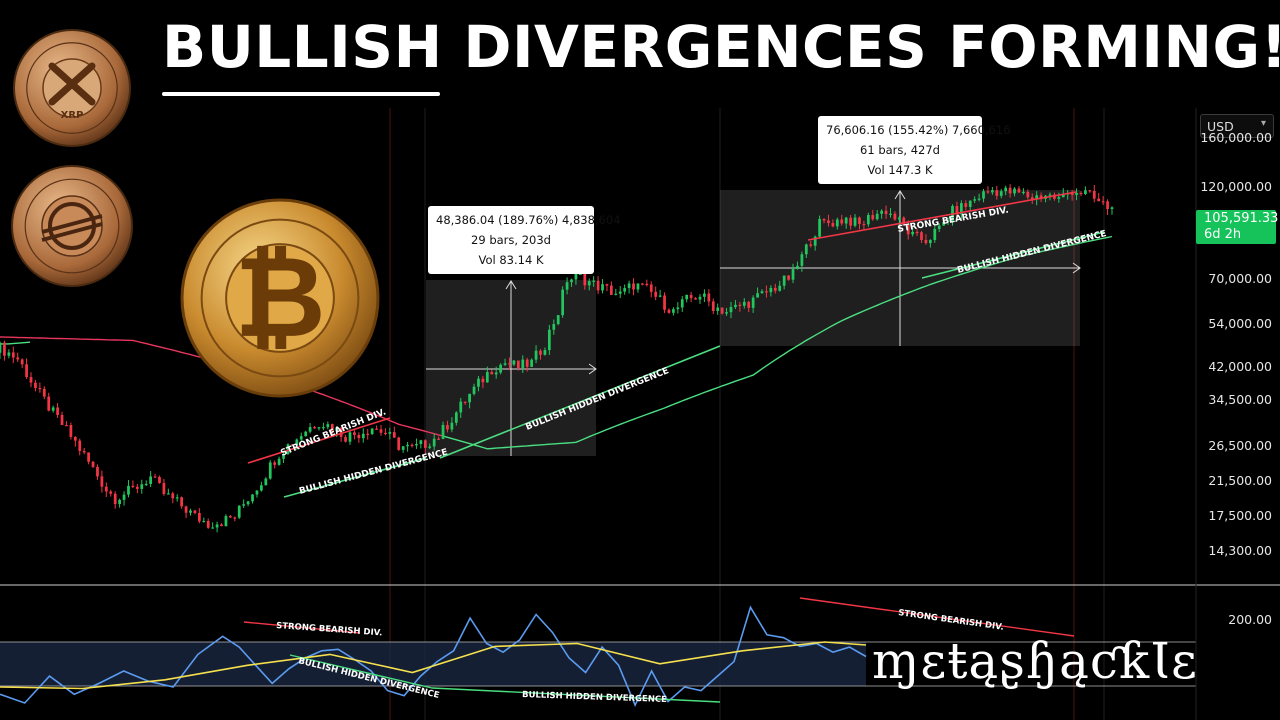 Image resolution: width=1280 pixels, height=720 pixels. Describe the element at coordinates (1238, 653) in the screenshot. I see `oscillator-axis: 200.00` at that location.